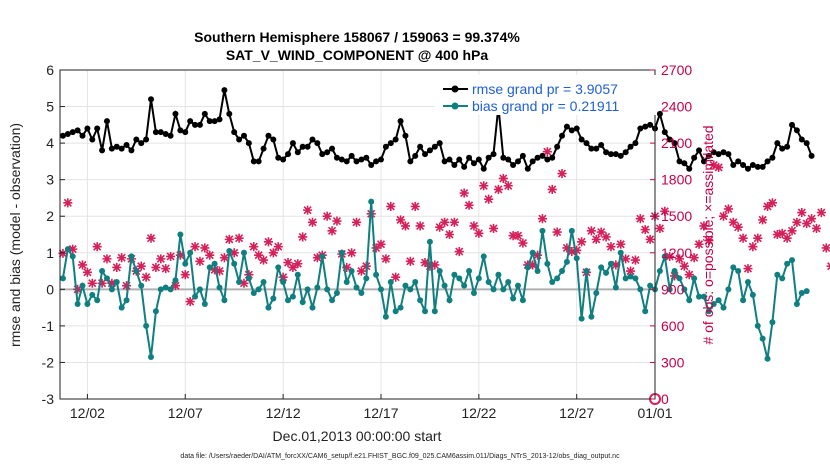  What do you see at coordinates (48, 399) in the screenshot?
I see `left-tick-label: -3` at bounding box center [48, 399].